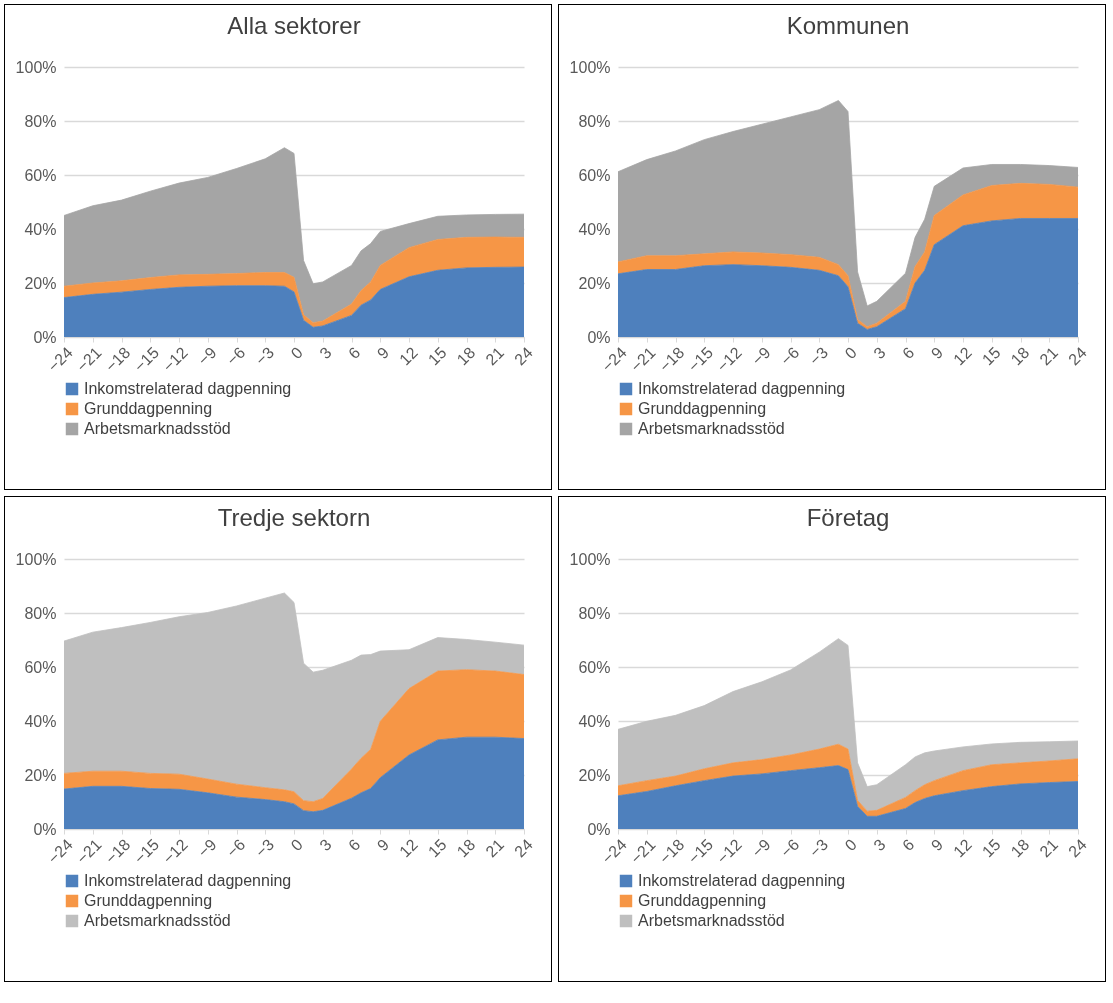 The height and width of the screenshot is (1003, 1113). I want to click on chart-title: Kommunen, so click(848, 25).